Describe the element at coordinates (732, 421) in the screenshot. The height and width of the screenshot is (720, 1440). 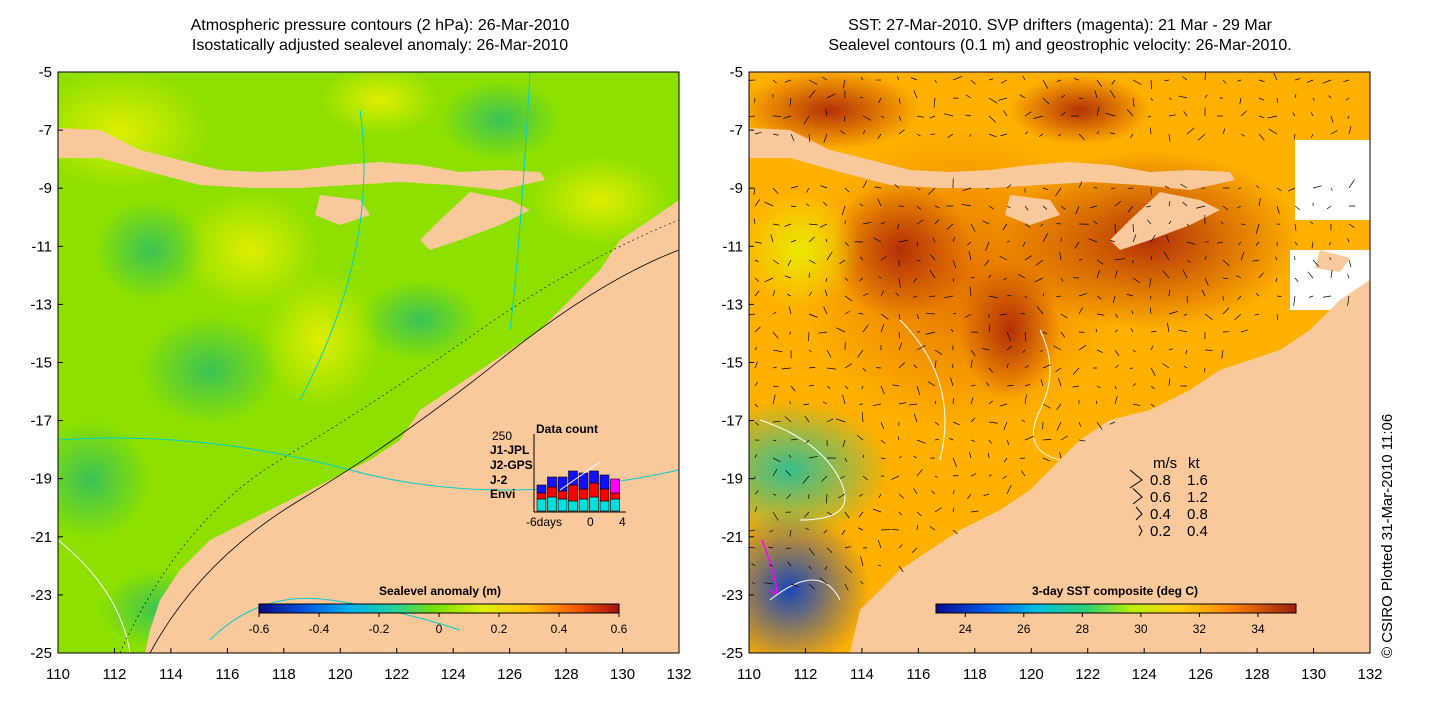
I see `y-tick-label: -17` at that location.